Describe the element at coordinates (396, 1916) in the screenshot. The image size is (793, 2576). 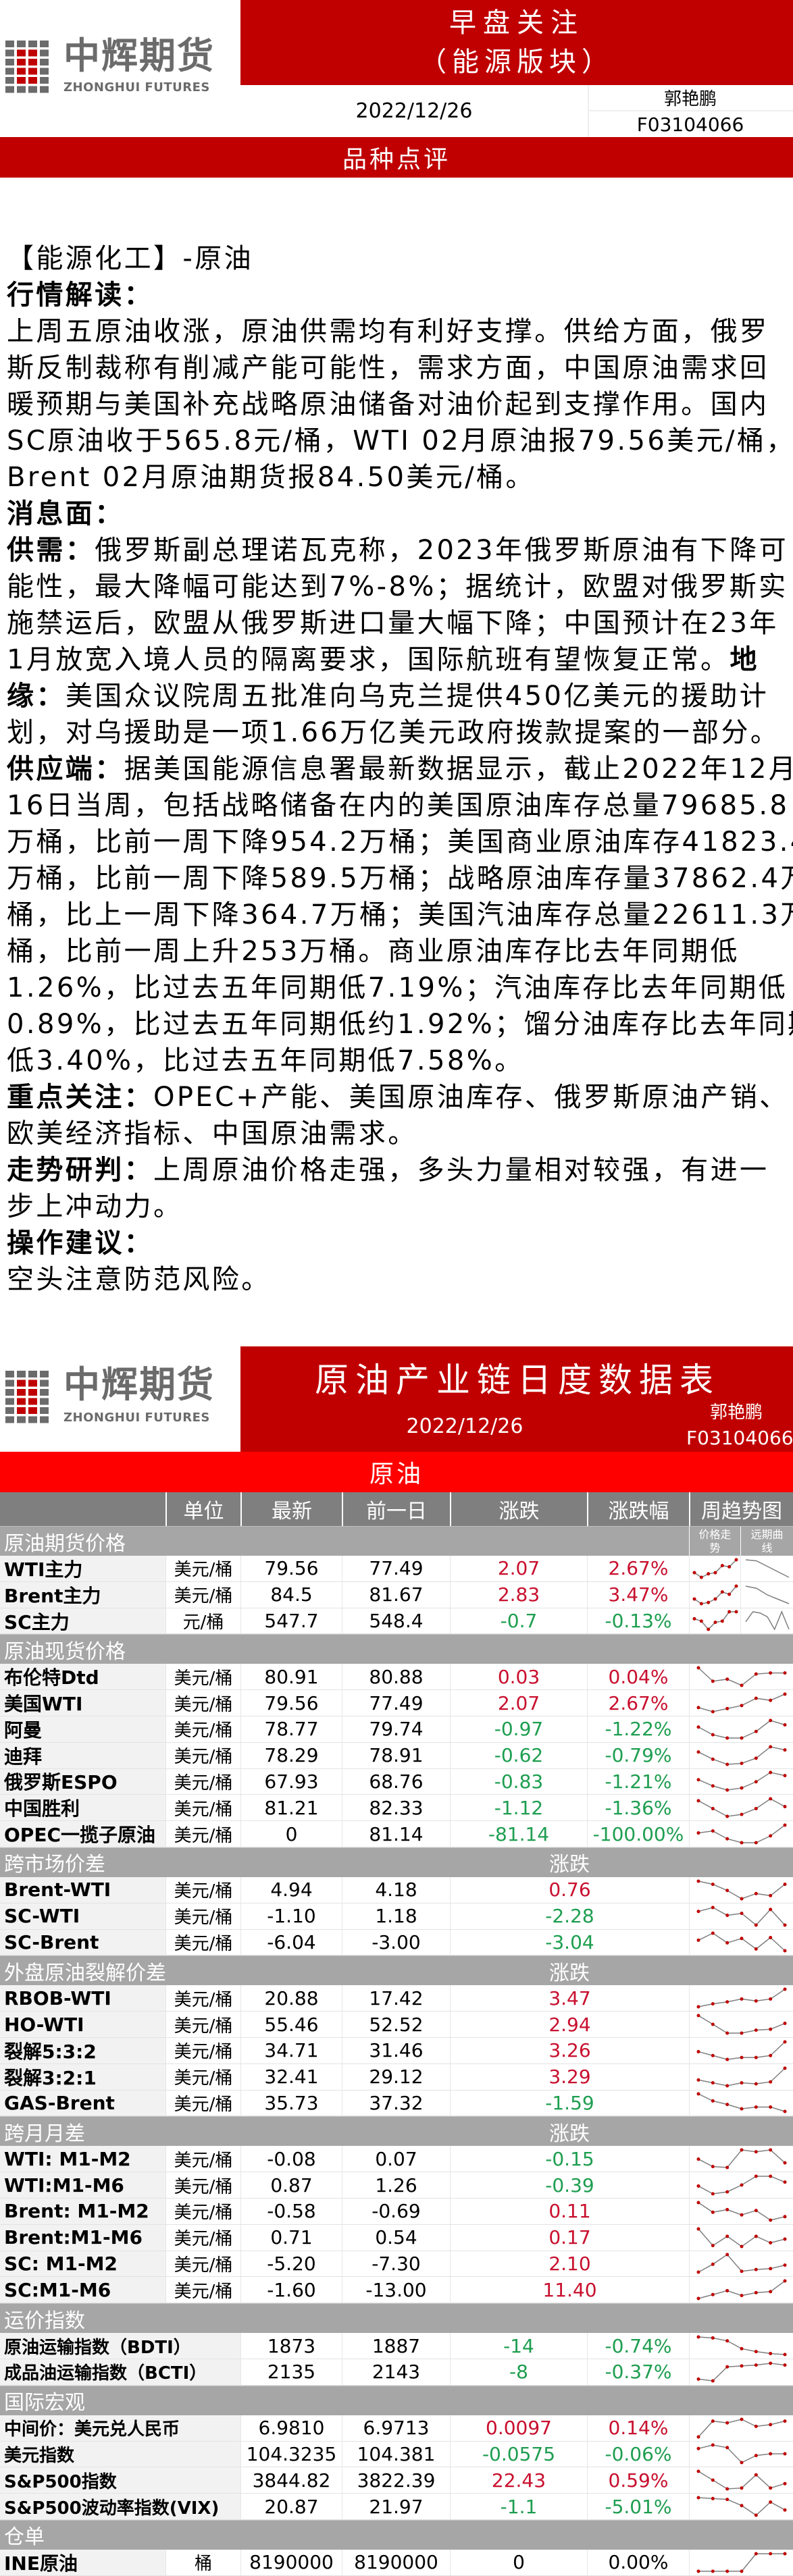
I see `table-row: SC-WTI 美元/桶 -1.10 1.18 -2.28` at that location.